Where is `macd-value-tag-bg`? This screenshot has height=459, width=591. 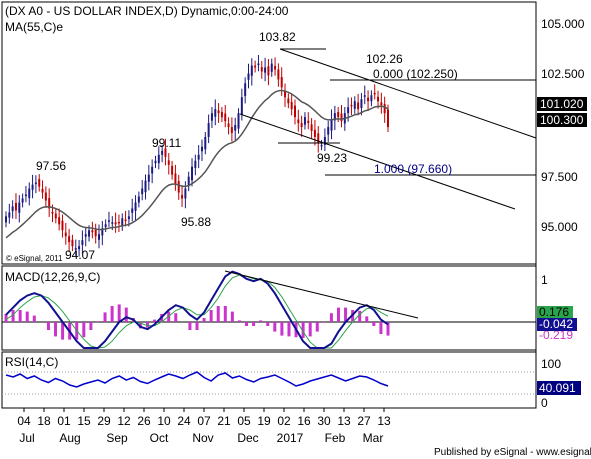
macd-value-tag-bg is located at coordinates (557, 324).